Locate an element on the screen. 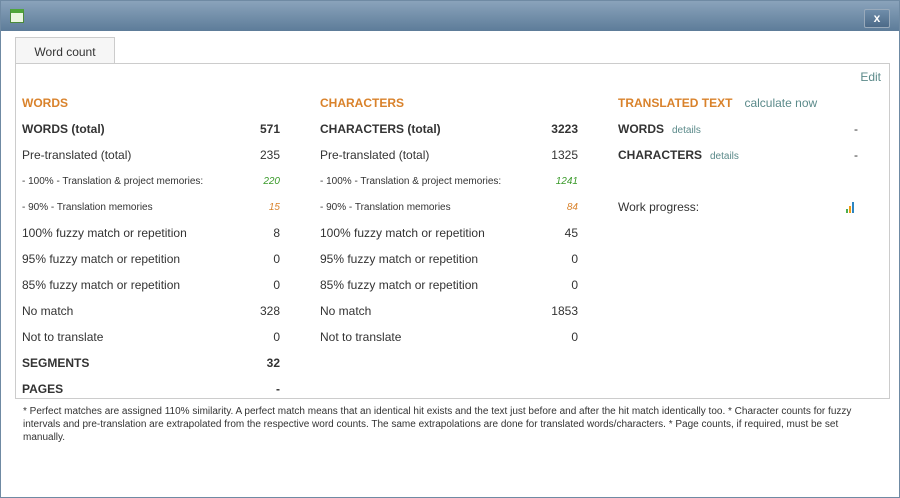  bar-chart-icon is located at coordinates (850, 207).